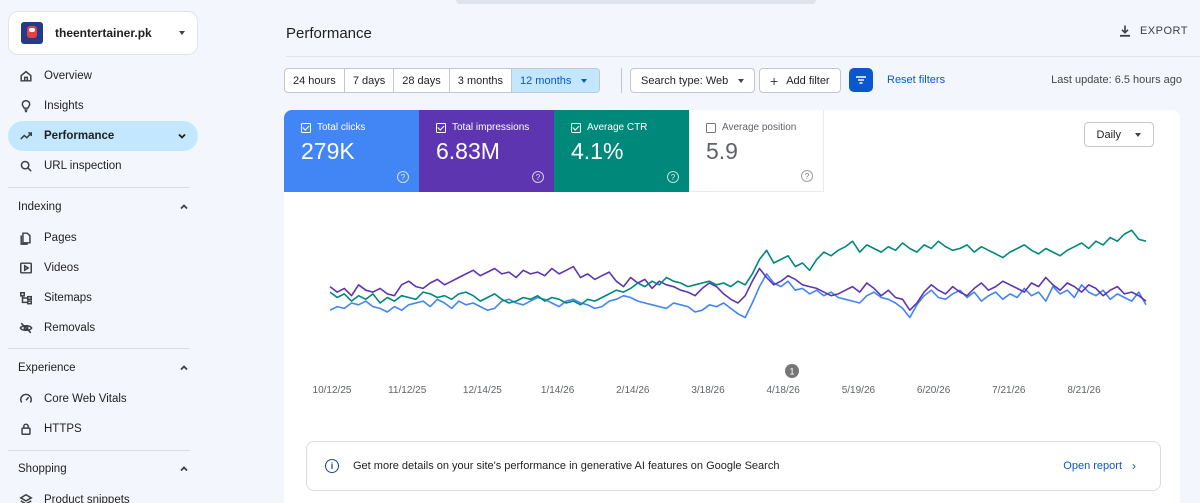  I want to click on section-shopping: Shopping, so click(104, 469).